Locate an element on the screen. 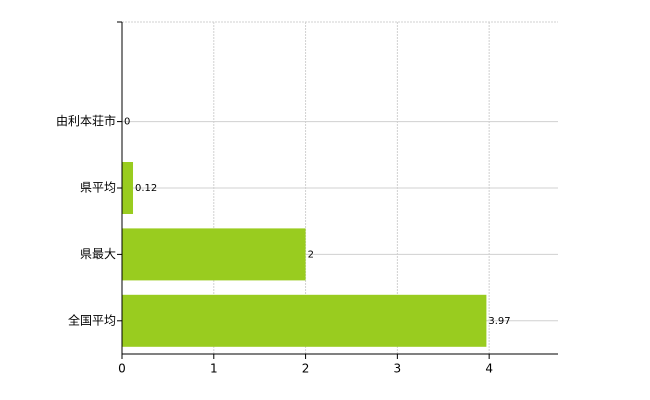 Image resolution: width=650 pixels, height=400 pixels. x-tick-label: 2 is located at coordinates (306, 369).